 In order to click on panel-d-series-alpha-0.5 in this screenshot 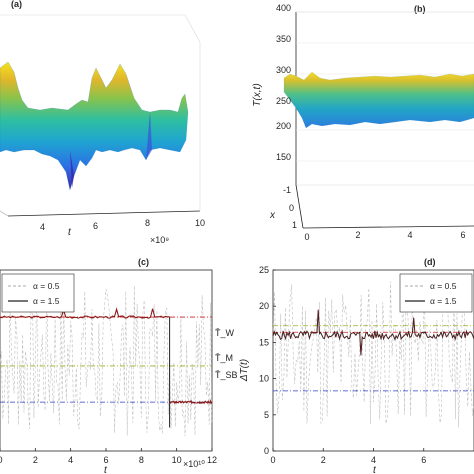, I will do `click(373, 353)`.